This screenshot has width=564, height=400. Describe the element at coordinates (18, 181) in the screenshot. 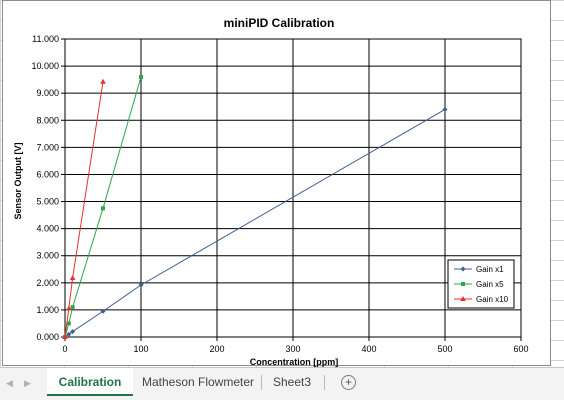

I see `y-axis-title: Sensor Output [V]` at that location.